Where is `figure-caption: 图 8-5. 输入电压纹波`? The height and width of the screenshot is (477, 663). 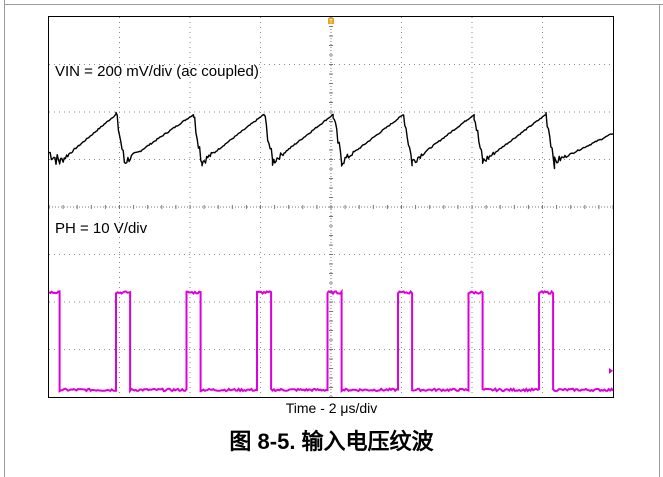 figure-caption: 图 8-5. 输入电压纹波 is located at coordinates (331, 441).